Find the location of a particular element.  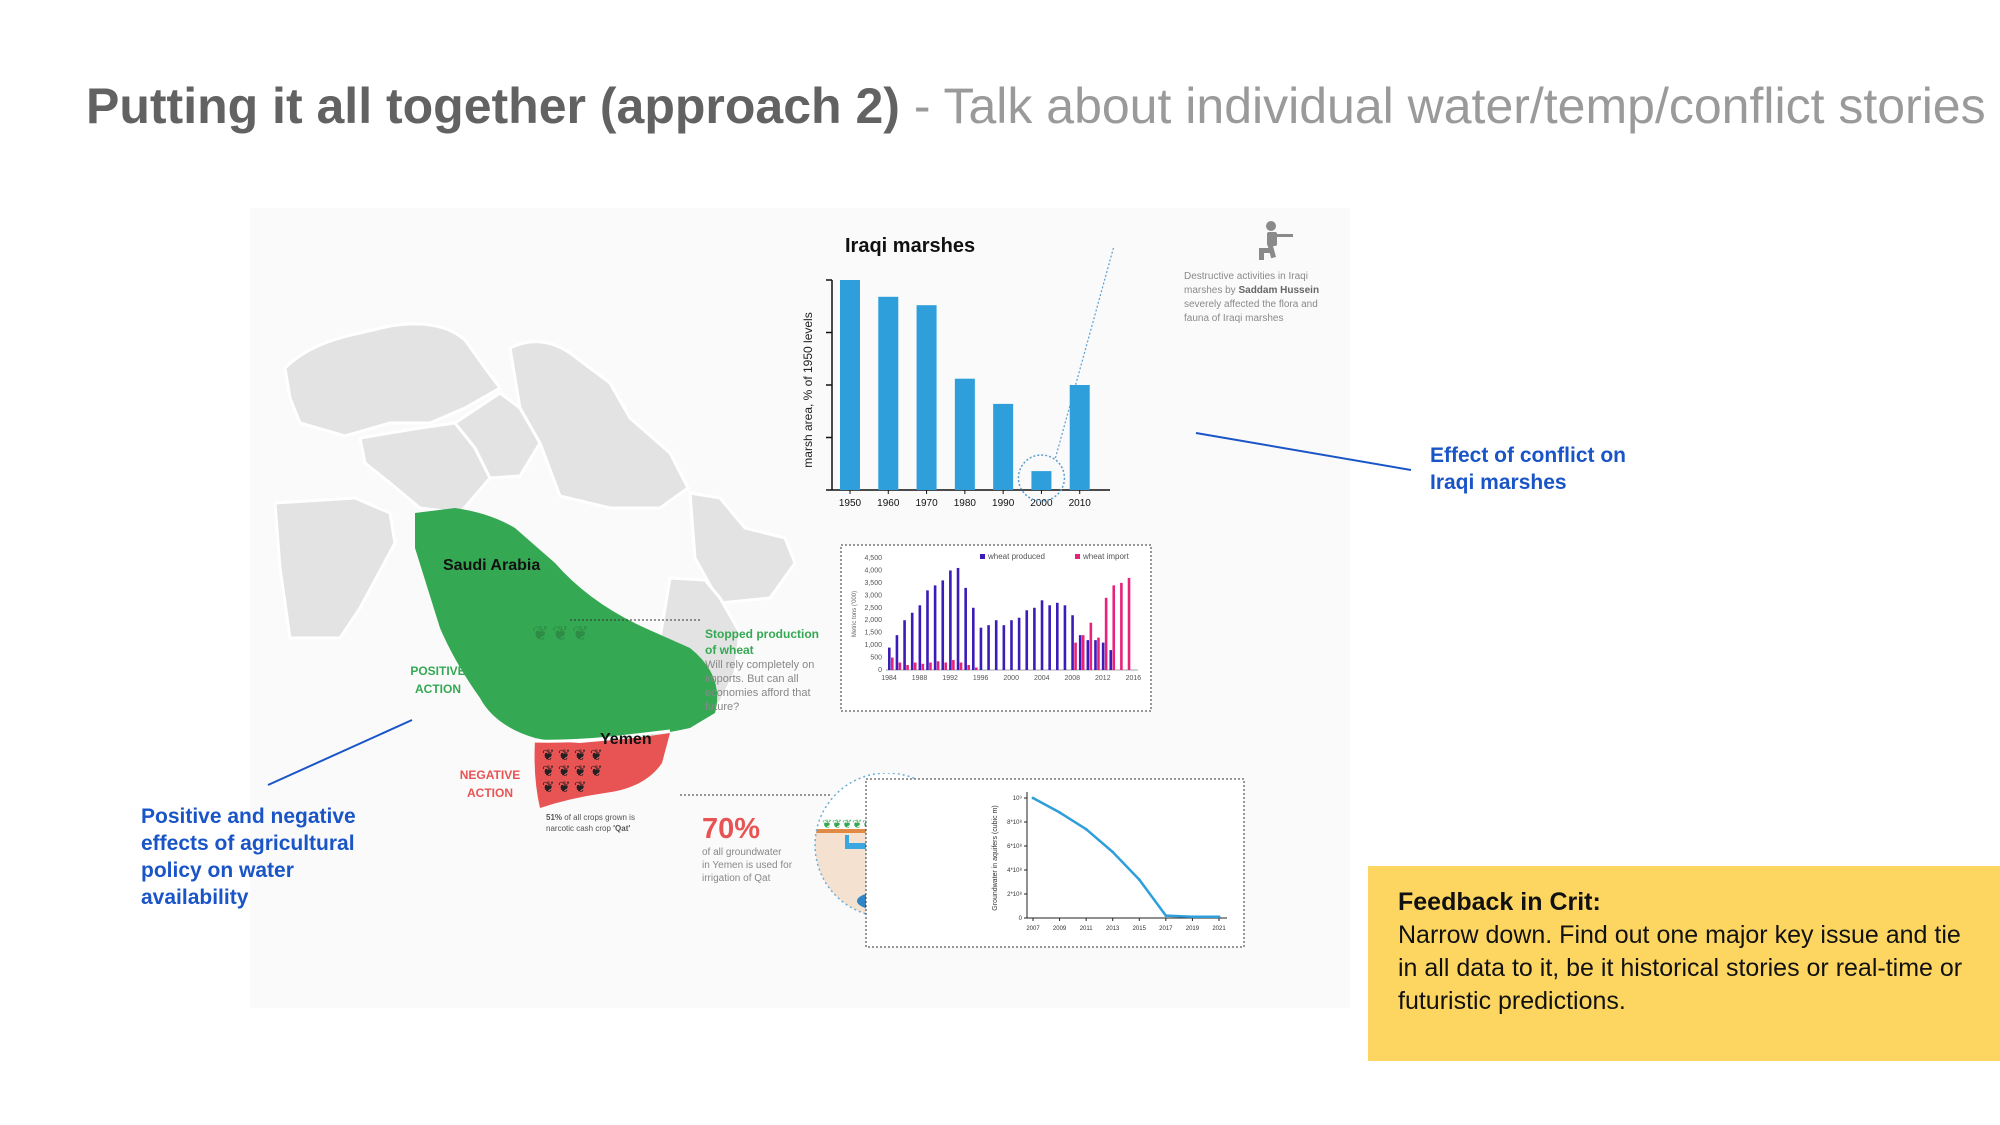

marsh-tick-label: 1950 is located at coordinates (850, 503).